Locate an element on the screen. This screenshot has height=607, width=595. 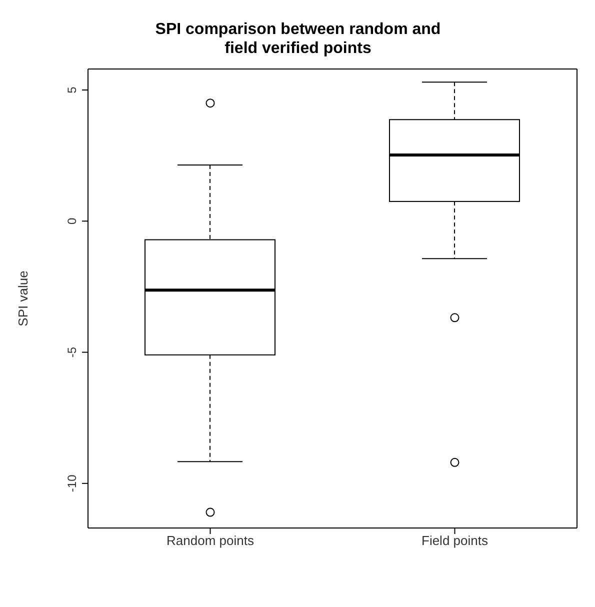
y-axis-title: SPI value is located at coordinates (23, 298).